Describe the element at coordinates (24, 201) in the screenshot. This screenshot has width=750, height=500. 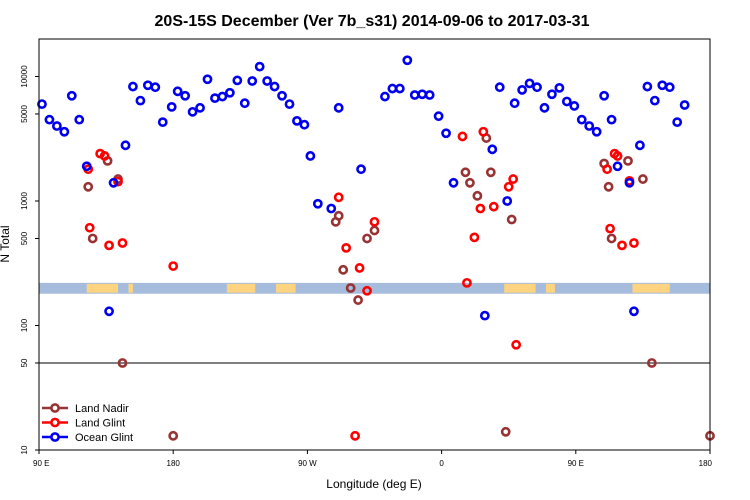
I see `y-tick-label: 1000` at that location.